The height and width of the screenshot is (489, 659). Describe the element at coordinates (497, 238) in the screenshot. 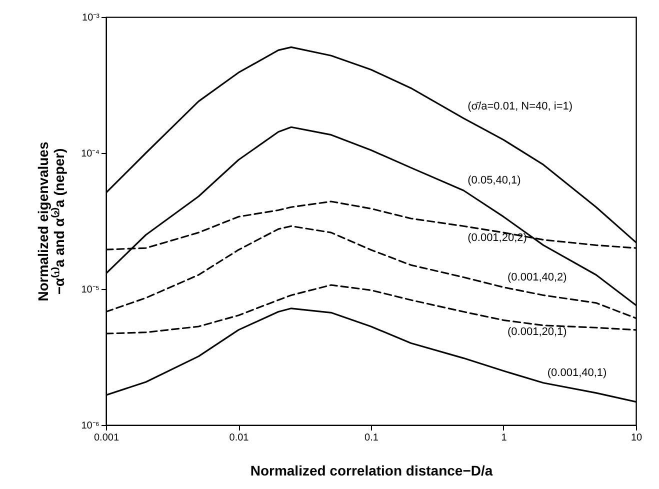

I see `series-label: (0.001,20,2)` at that location.